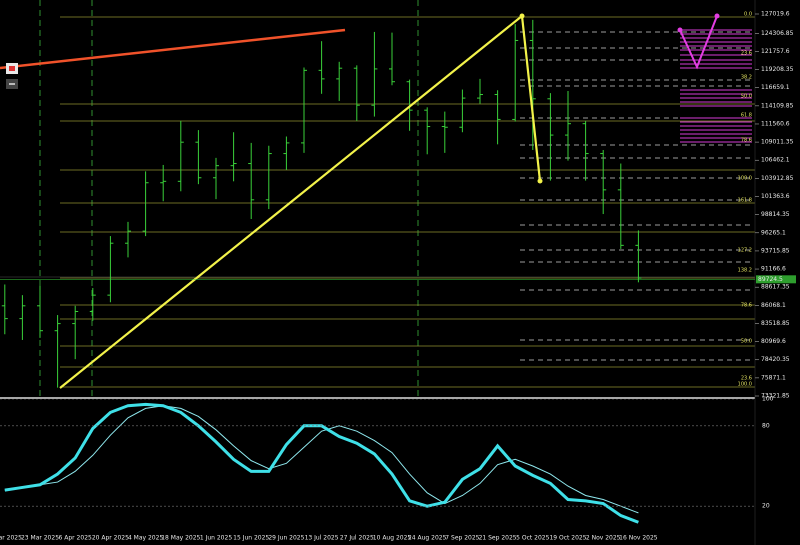 Image resolution: width=800 pixels, height=545 pixels. What do you see at coordinates (392, 538) in the screenshot?
I see `x-tick-label: 10 Aug 2025` at bounding box center [392, 538].